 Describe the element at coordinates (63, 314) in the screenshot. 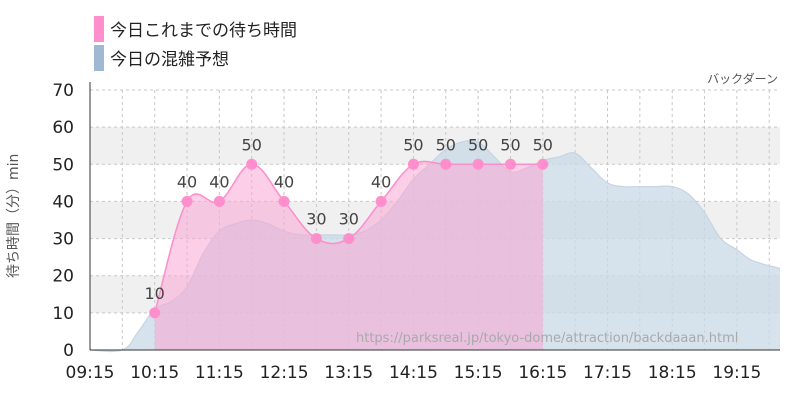

I see `y-tick-label: 10` at that location.